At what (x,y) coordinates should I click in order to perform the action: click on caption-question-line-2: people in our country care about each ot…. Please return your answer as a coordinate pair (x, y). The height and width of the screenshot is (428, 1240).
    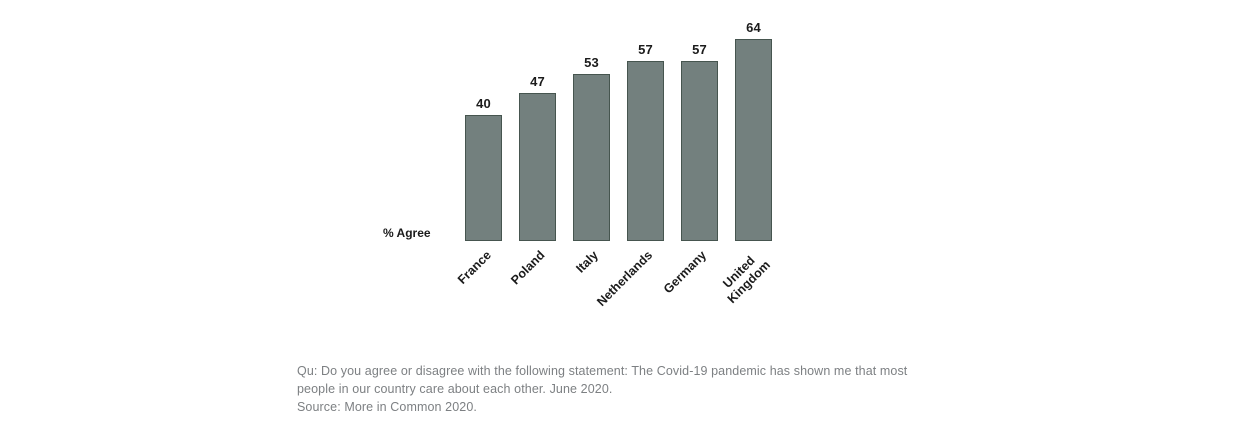
    Looking at the image, I should click on (455, 389).